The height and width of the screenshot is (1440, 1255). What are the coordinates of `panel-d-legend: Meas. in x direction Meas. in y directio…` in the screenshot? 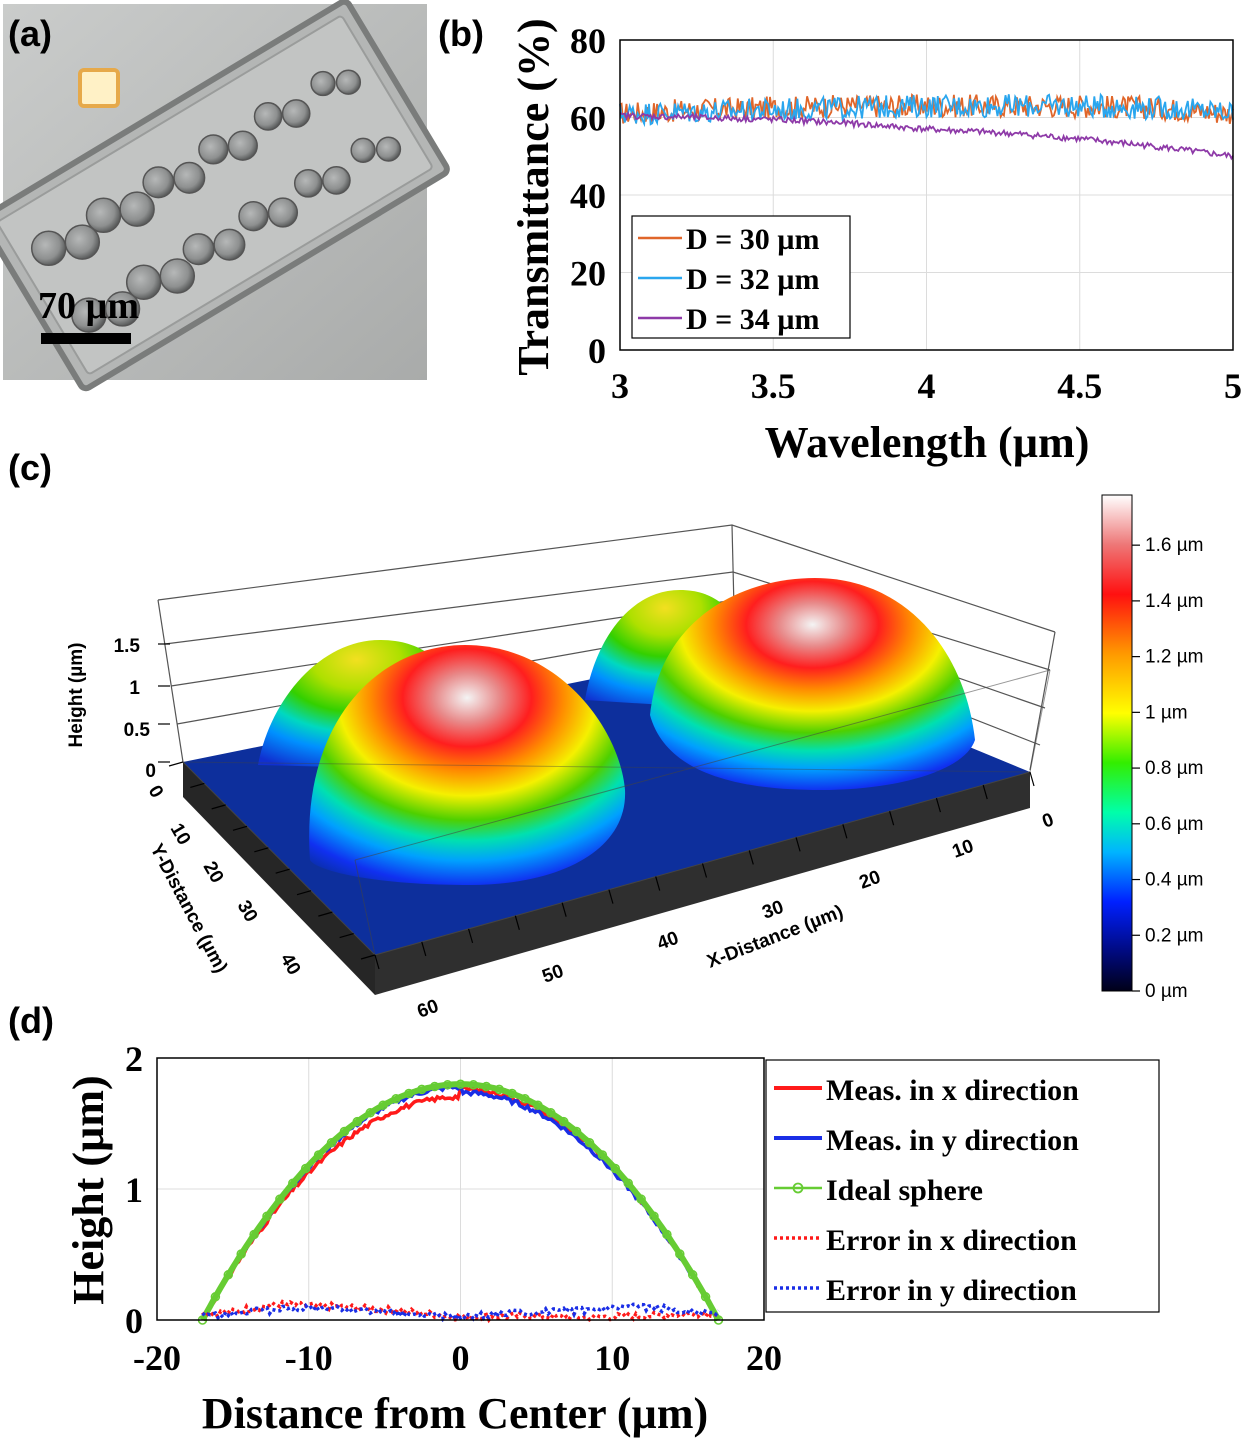 It's located at (962, 1186).